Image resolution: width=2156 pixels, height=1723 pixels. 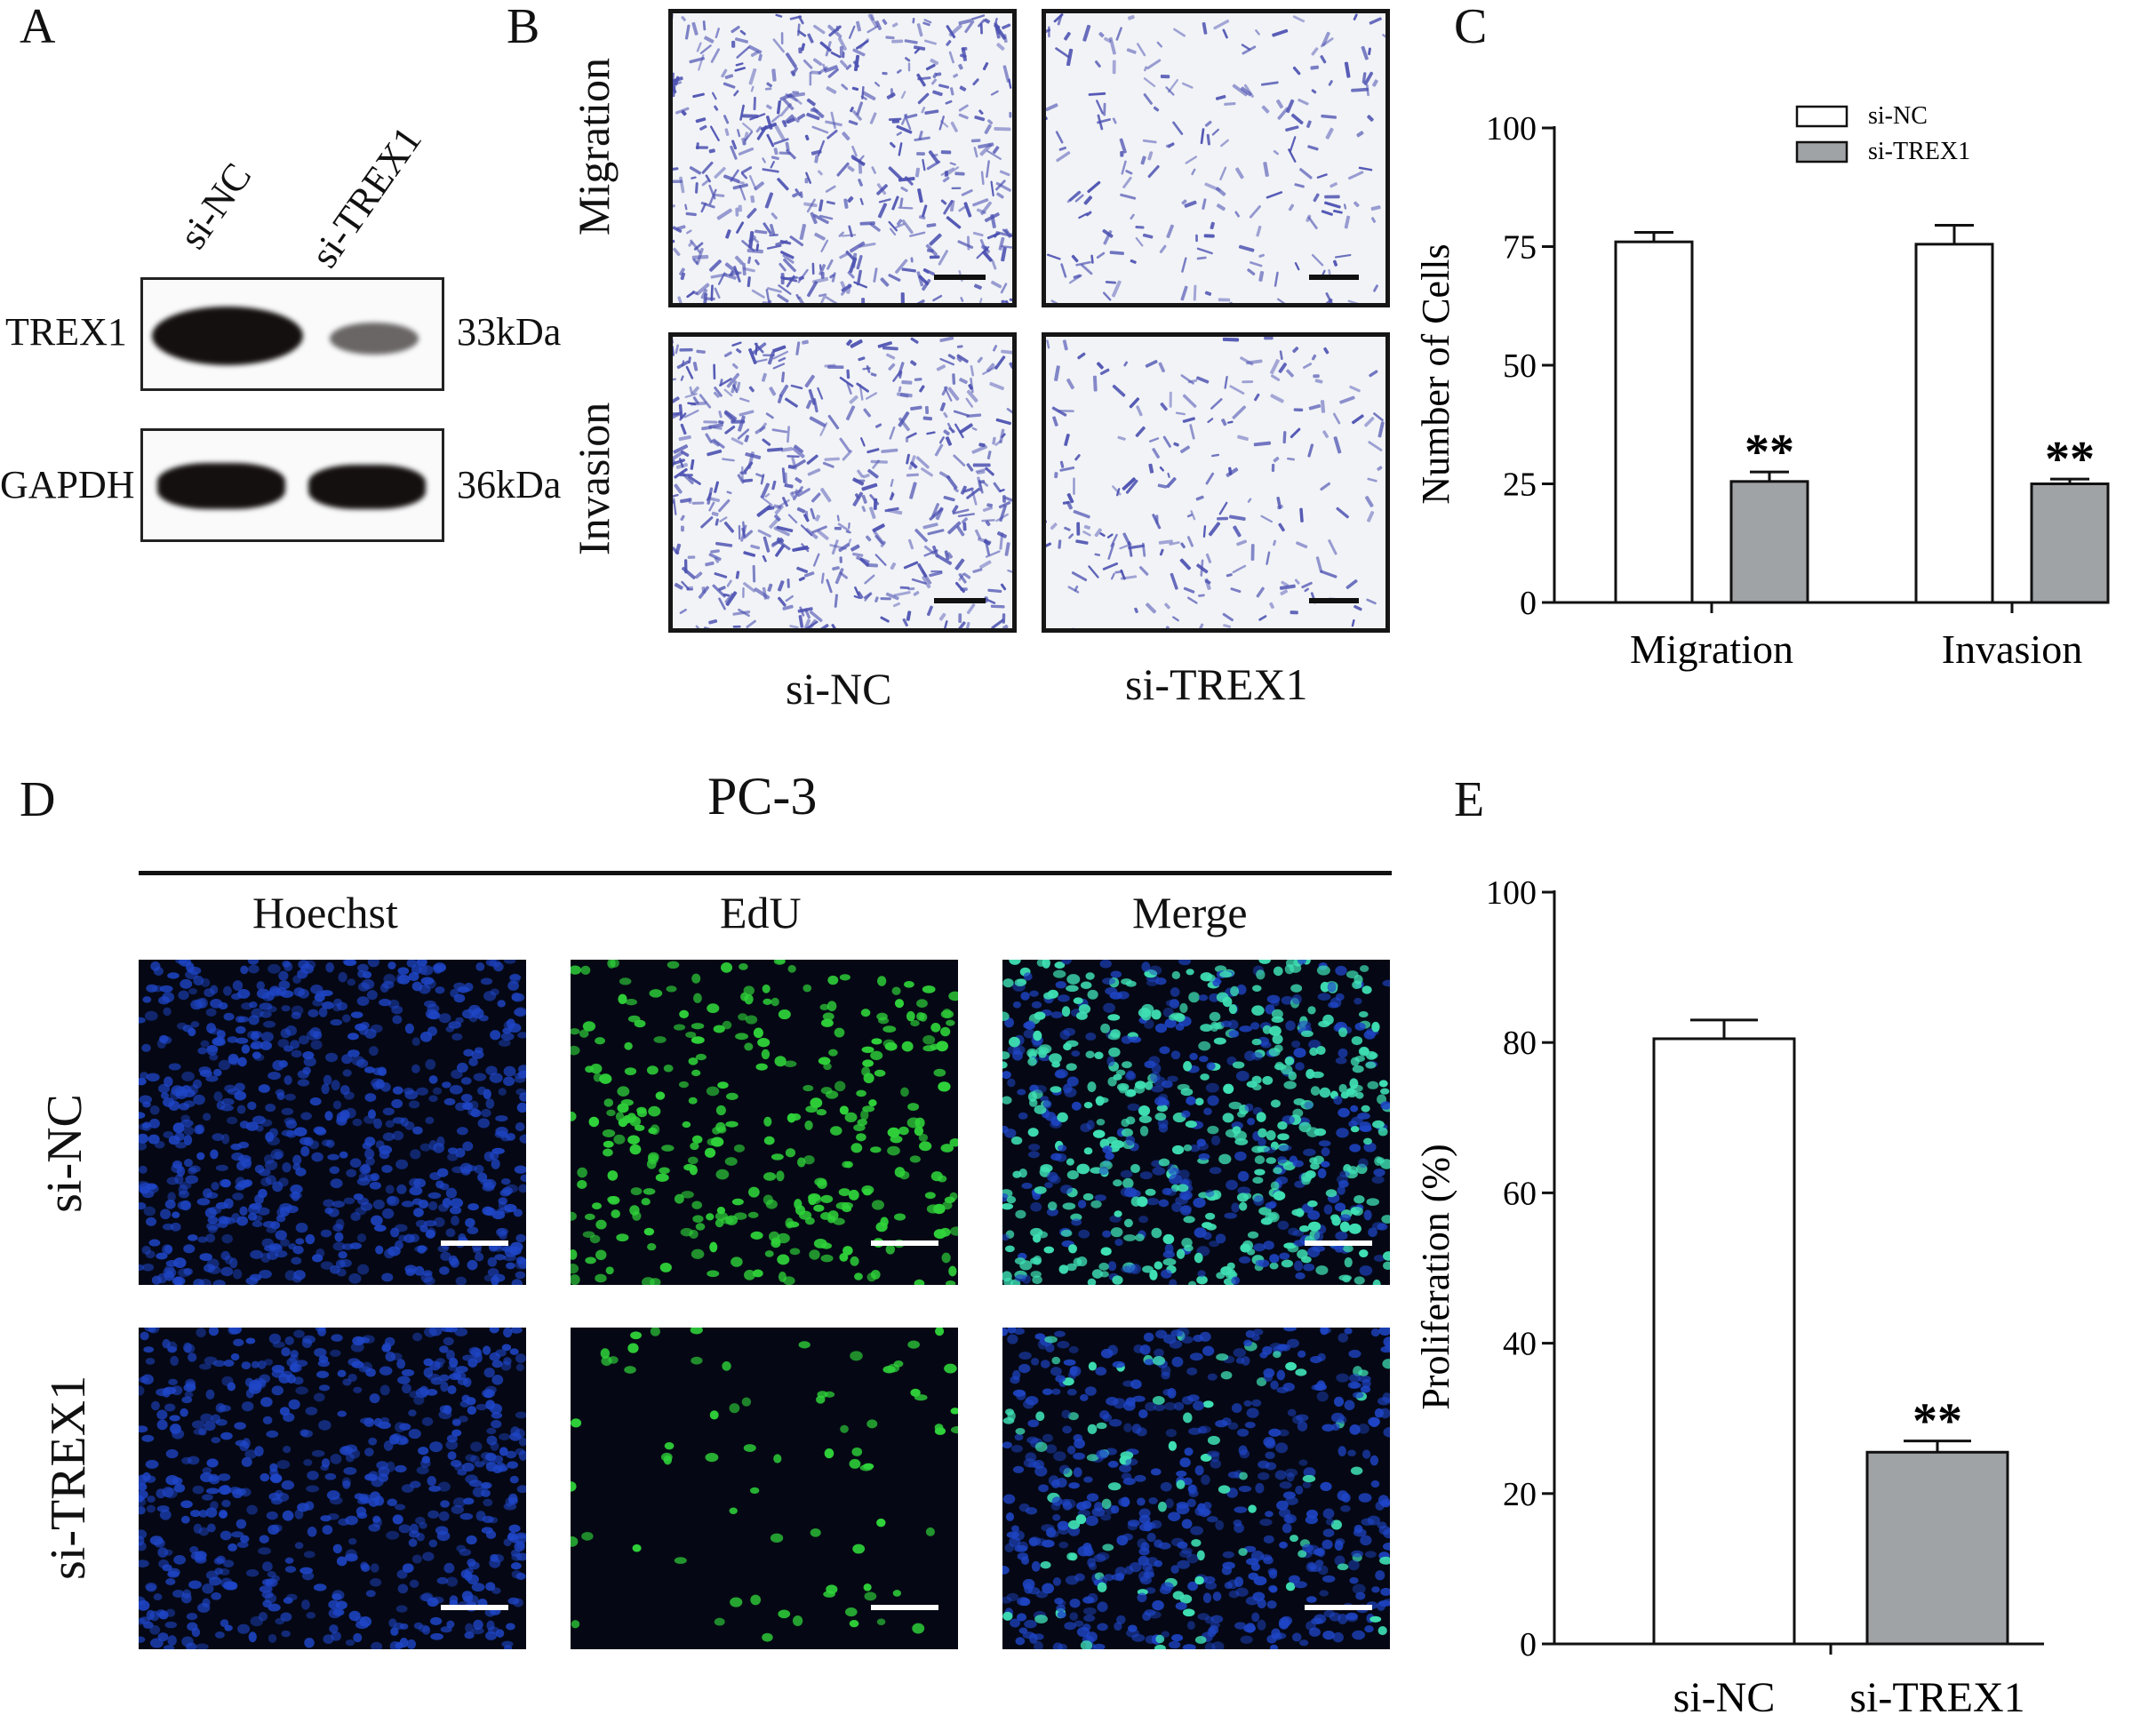 What do you see at coordinates (221, 486) in the screenshot?
I see `band-gapdh-si-nc` at bounding box center [221, 486].